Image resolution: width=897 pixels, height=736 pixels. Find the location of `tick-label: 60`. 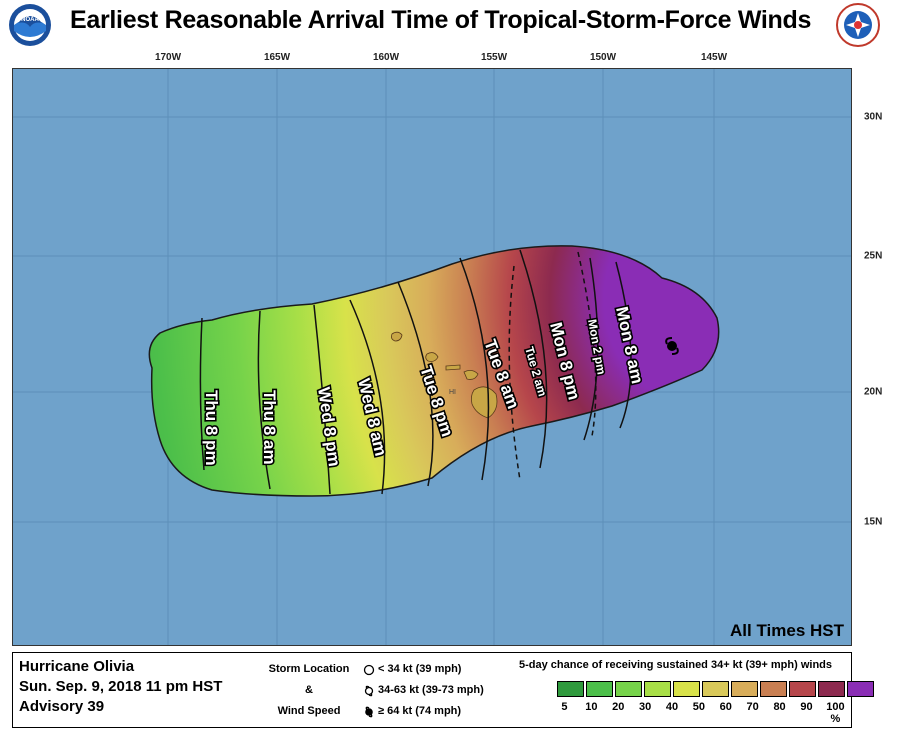

tick-label: 60 is located at coordinates (725, 707).